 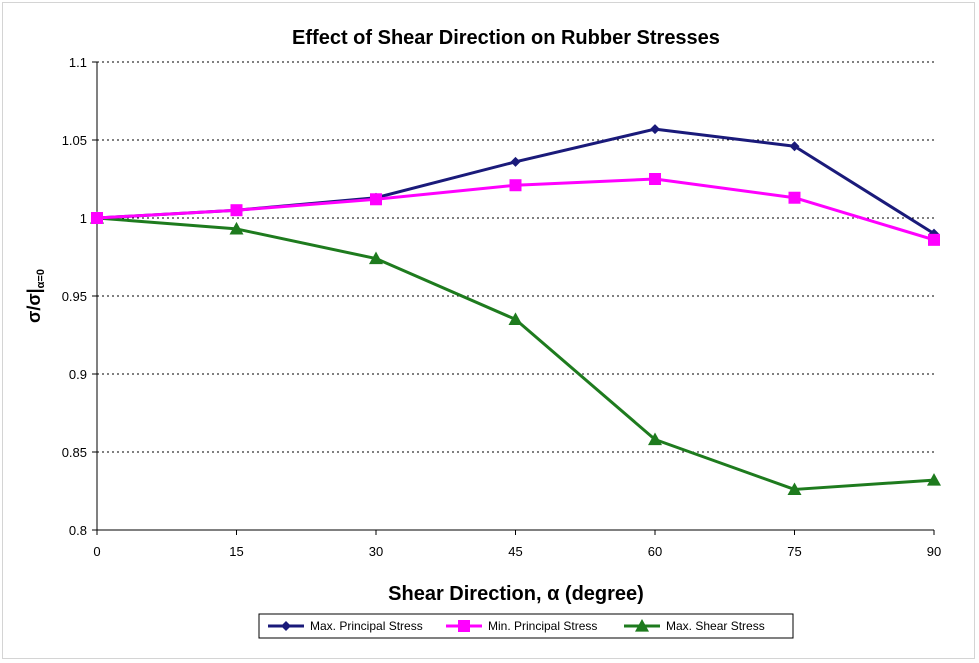 What do you see at coordinates (74, 296) in the screenshot?
I see `y-tick-label: 0.95` at bounding box center [74, 296].